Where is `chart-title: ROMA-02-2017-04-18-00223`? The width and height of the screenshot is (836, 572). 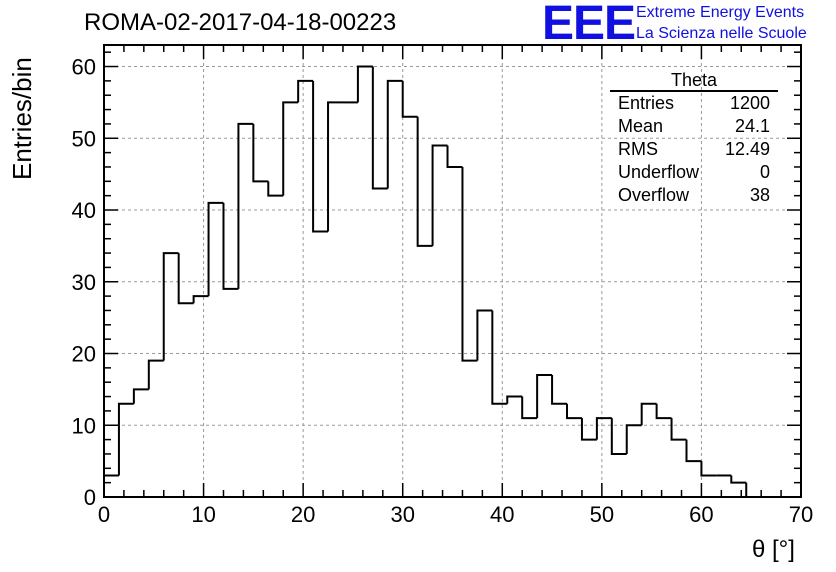 chart-title: ROMA-02-2017-04-18-00223 is located at coordinates (240, 22).